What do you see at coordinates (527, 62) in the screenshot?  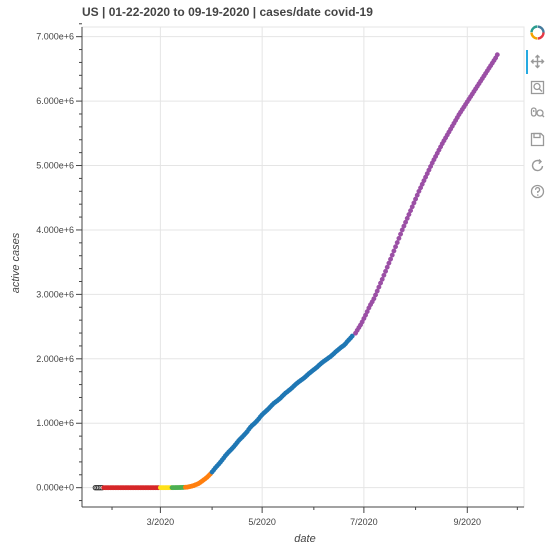 I see `active-tool-indicator` at bounding box center [527, 62].